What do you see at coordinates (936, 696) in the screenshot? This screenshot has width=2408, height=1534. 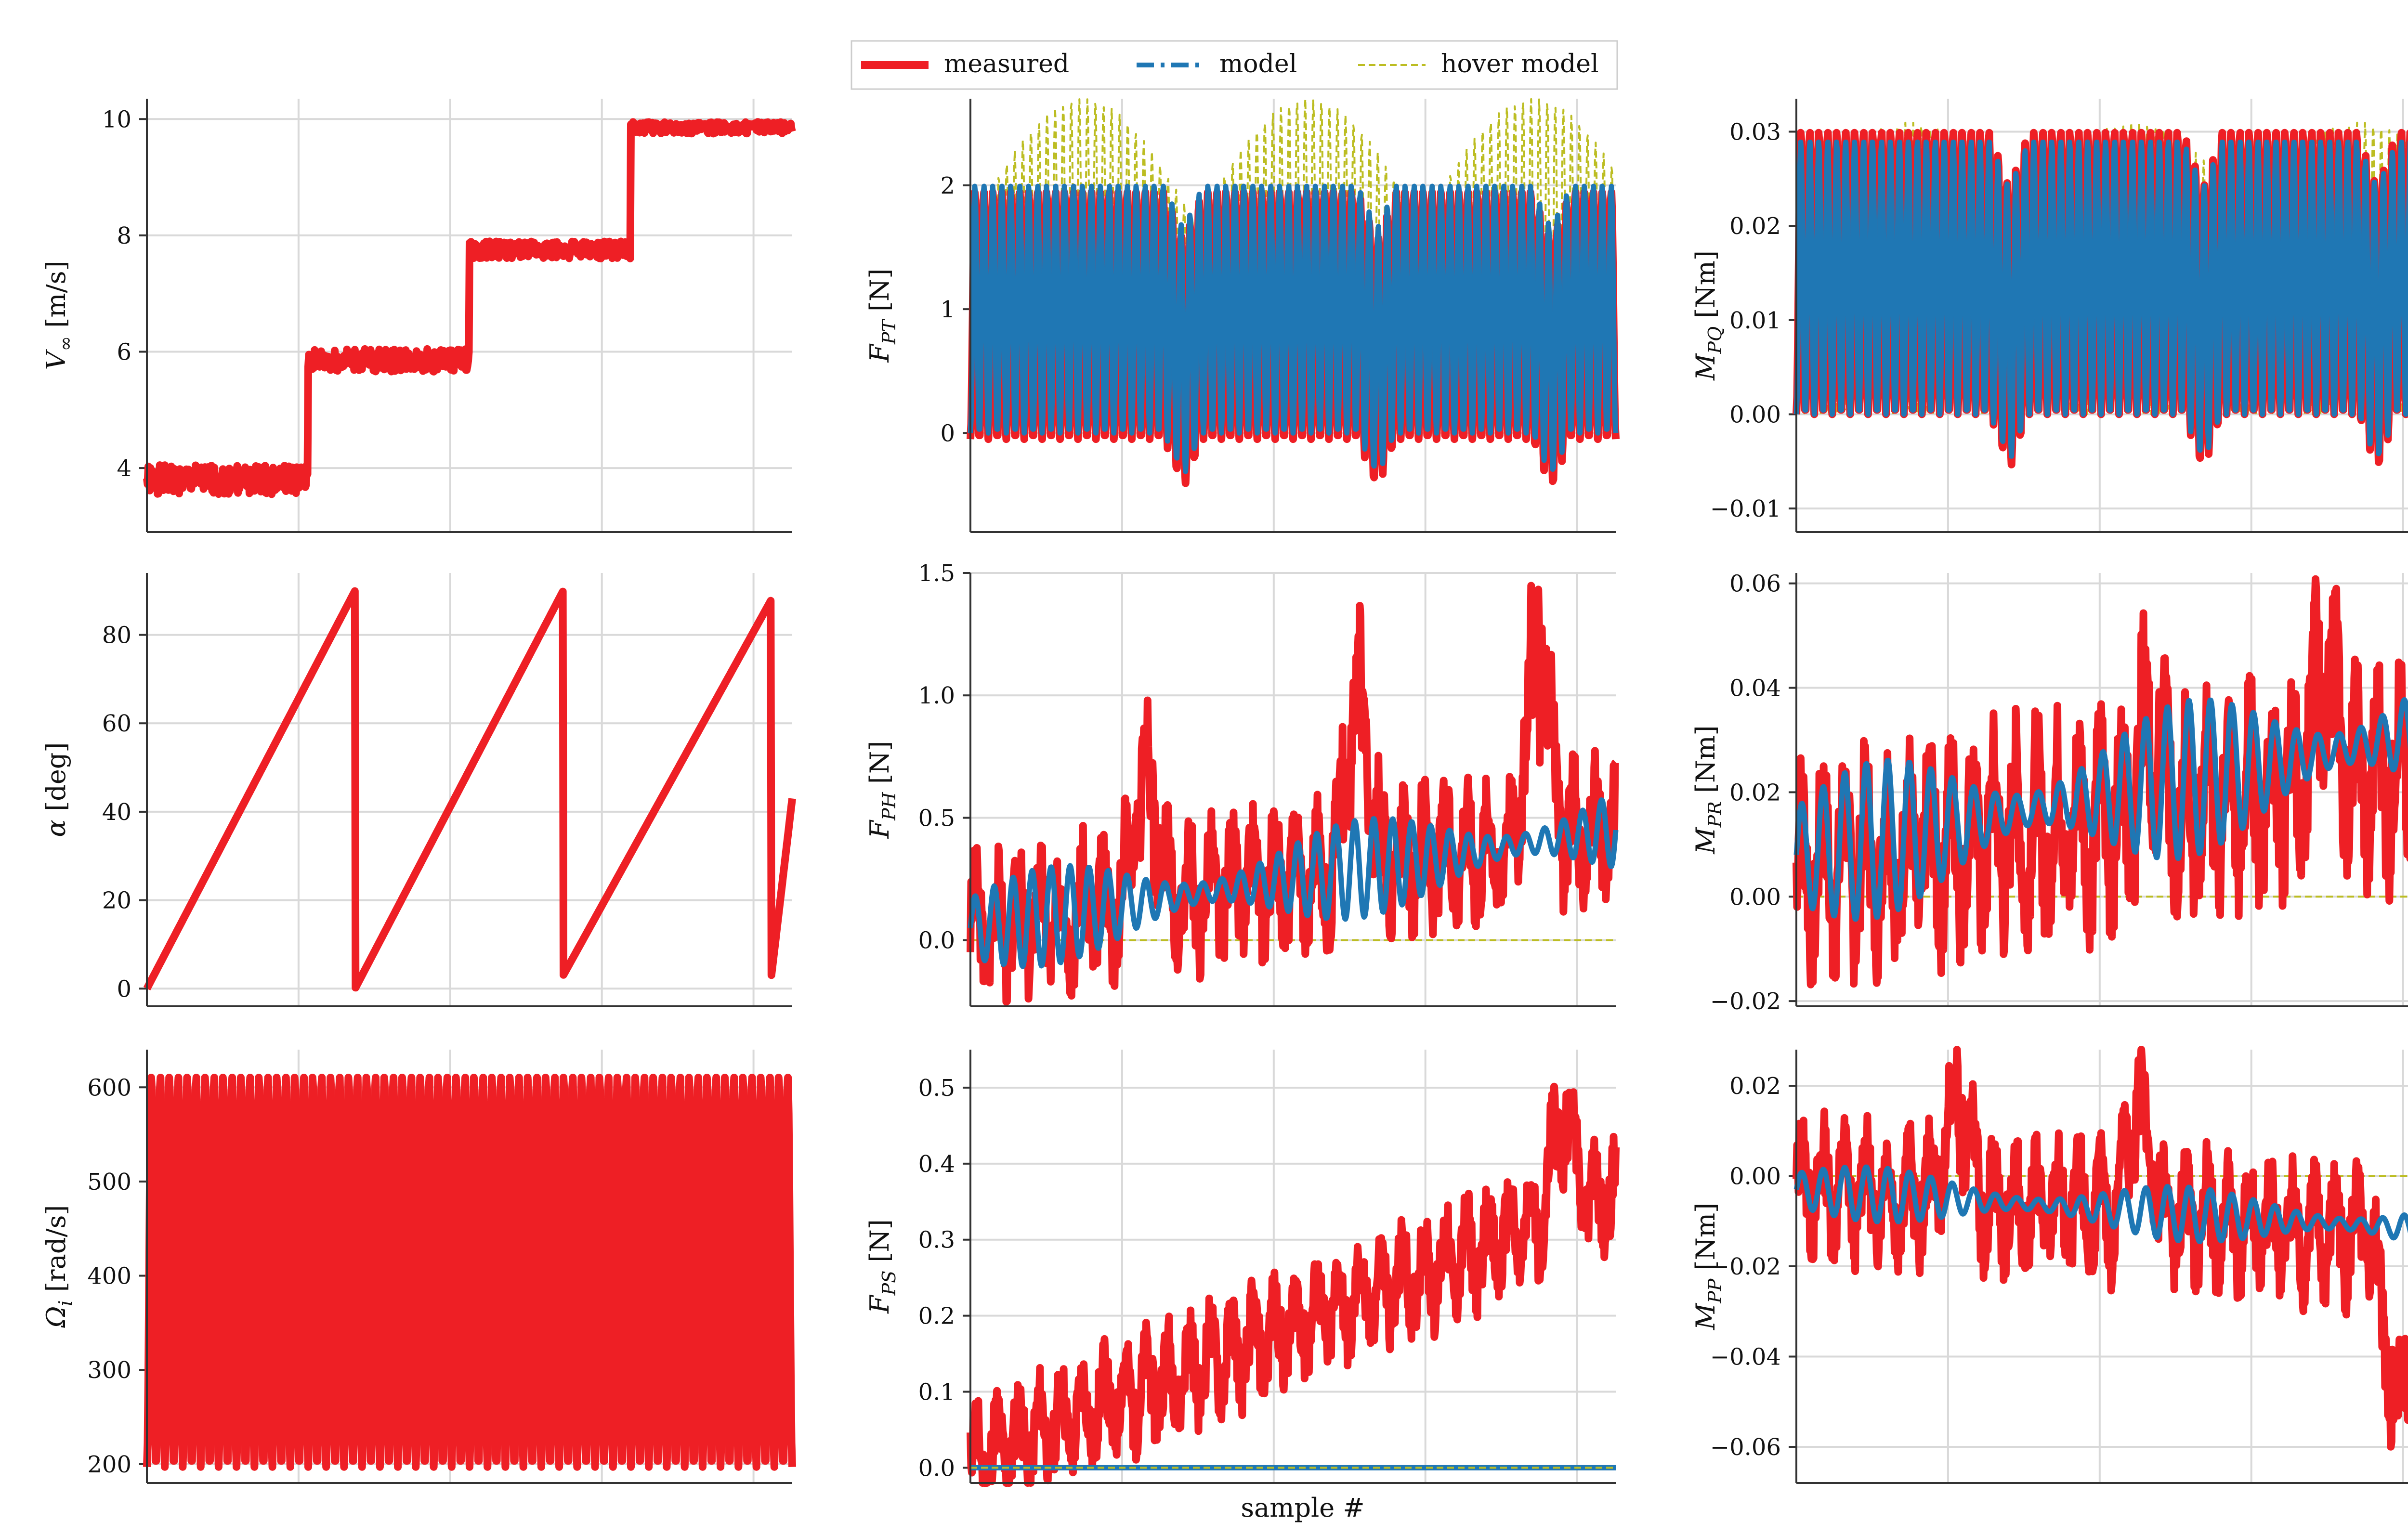 I see `y-tick-label: 1.0` at bounding box center [936, 696].